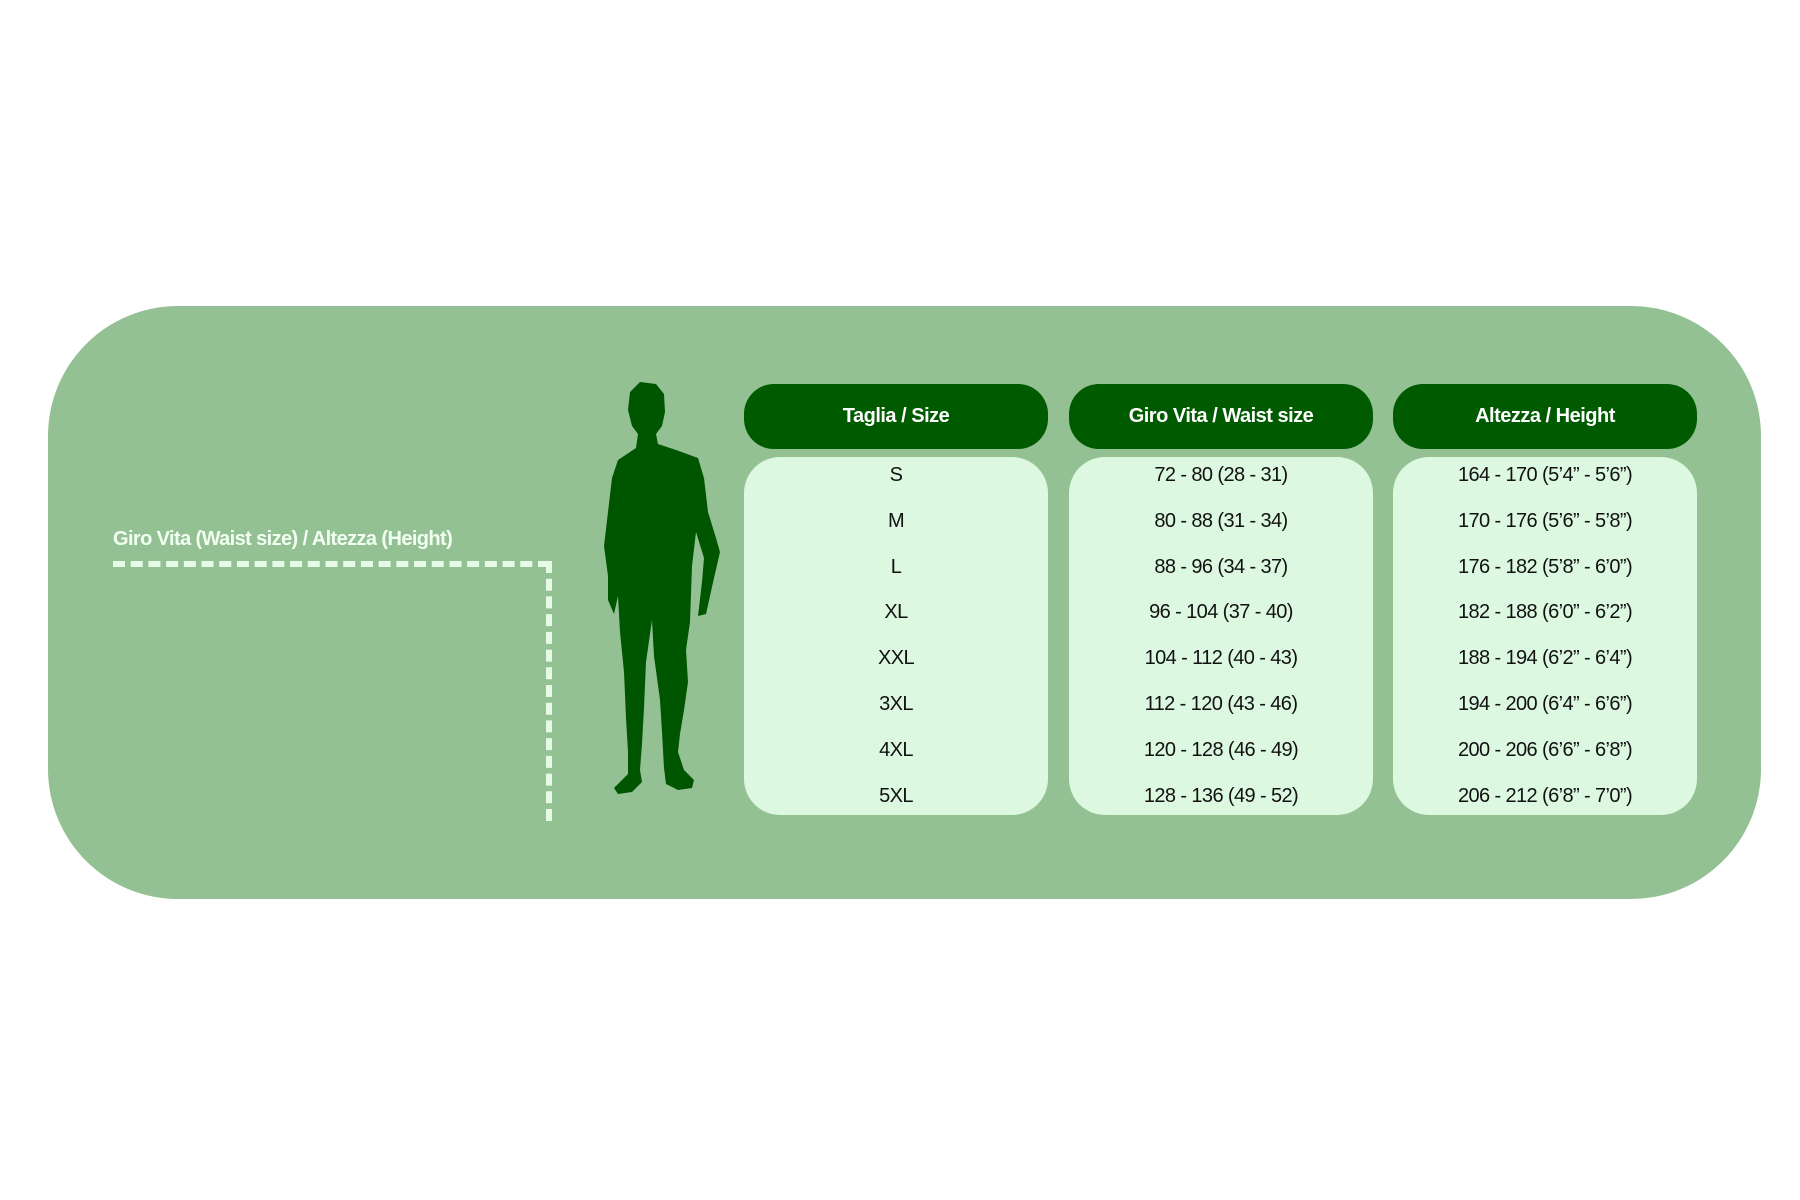 This screenshot has height=1200, width=1800. What do you see at coordinates (896, 566) in the screenshot?
I see `size-cell: L` at bounding box center [896, 566].